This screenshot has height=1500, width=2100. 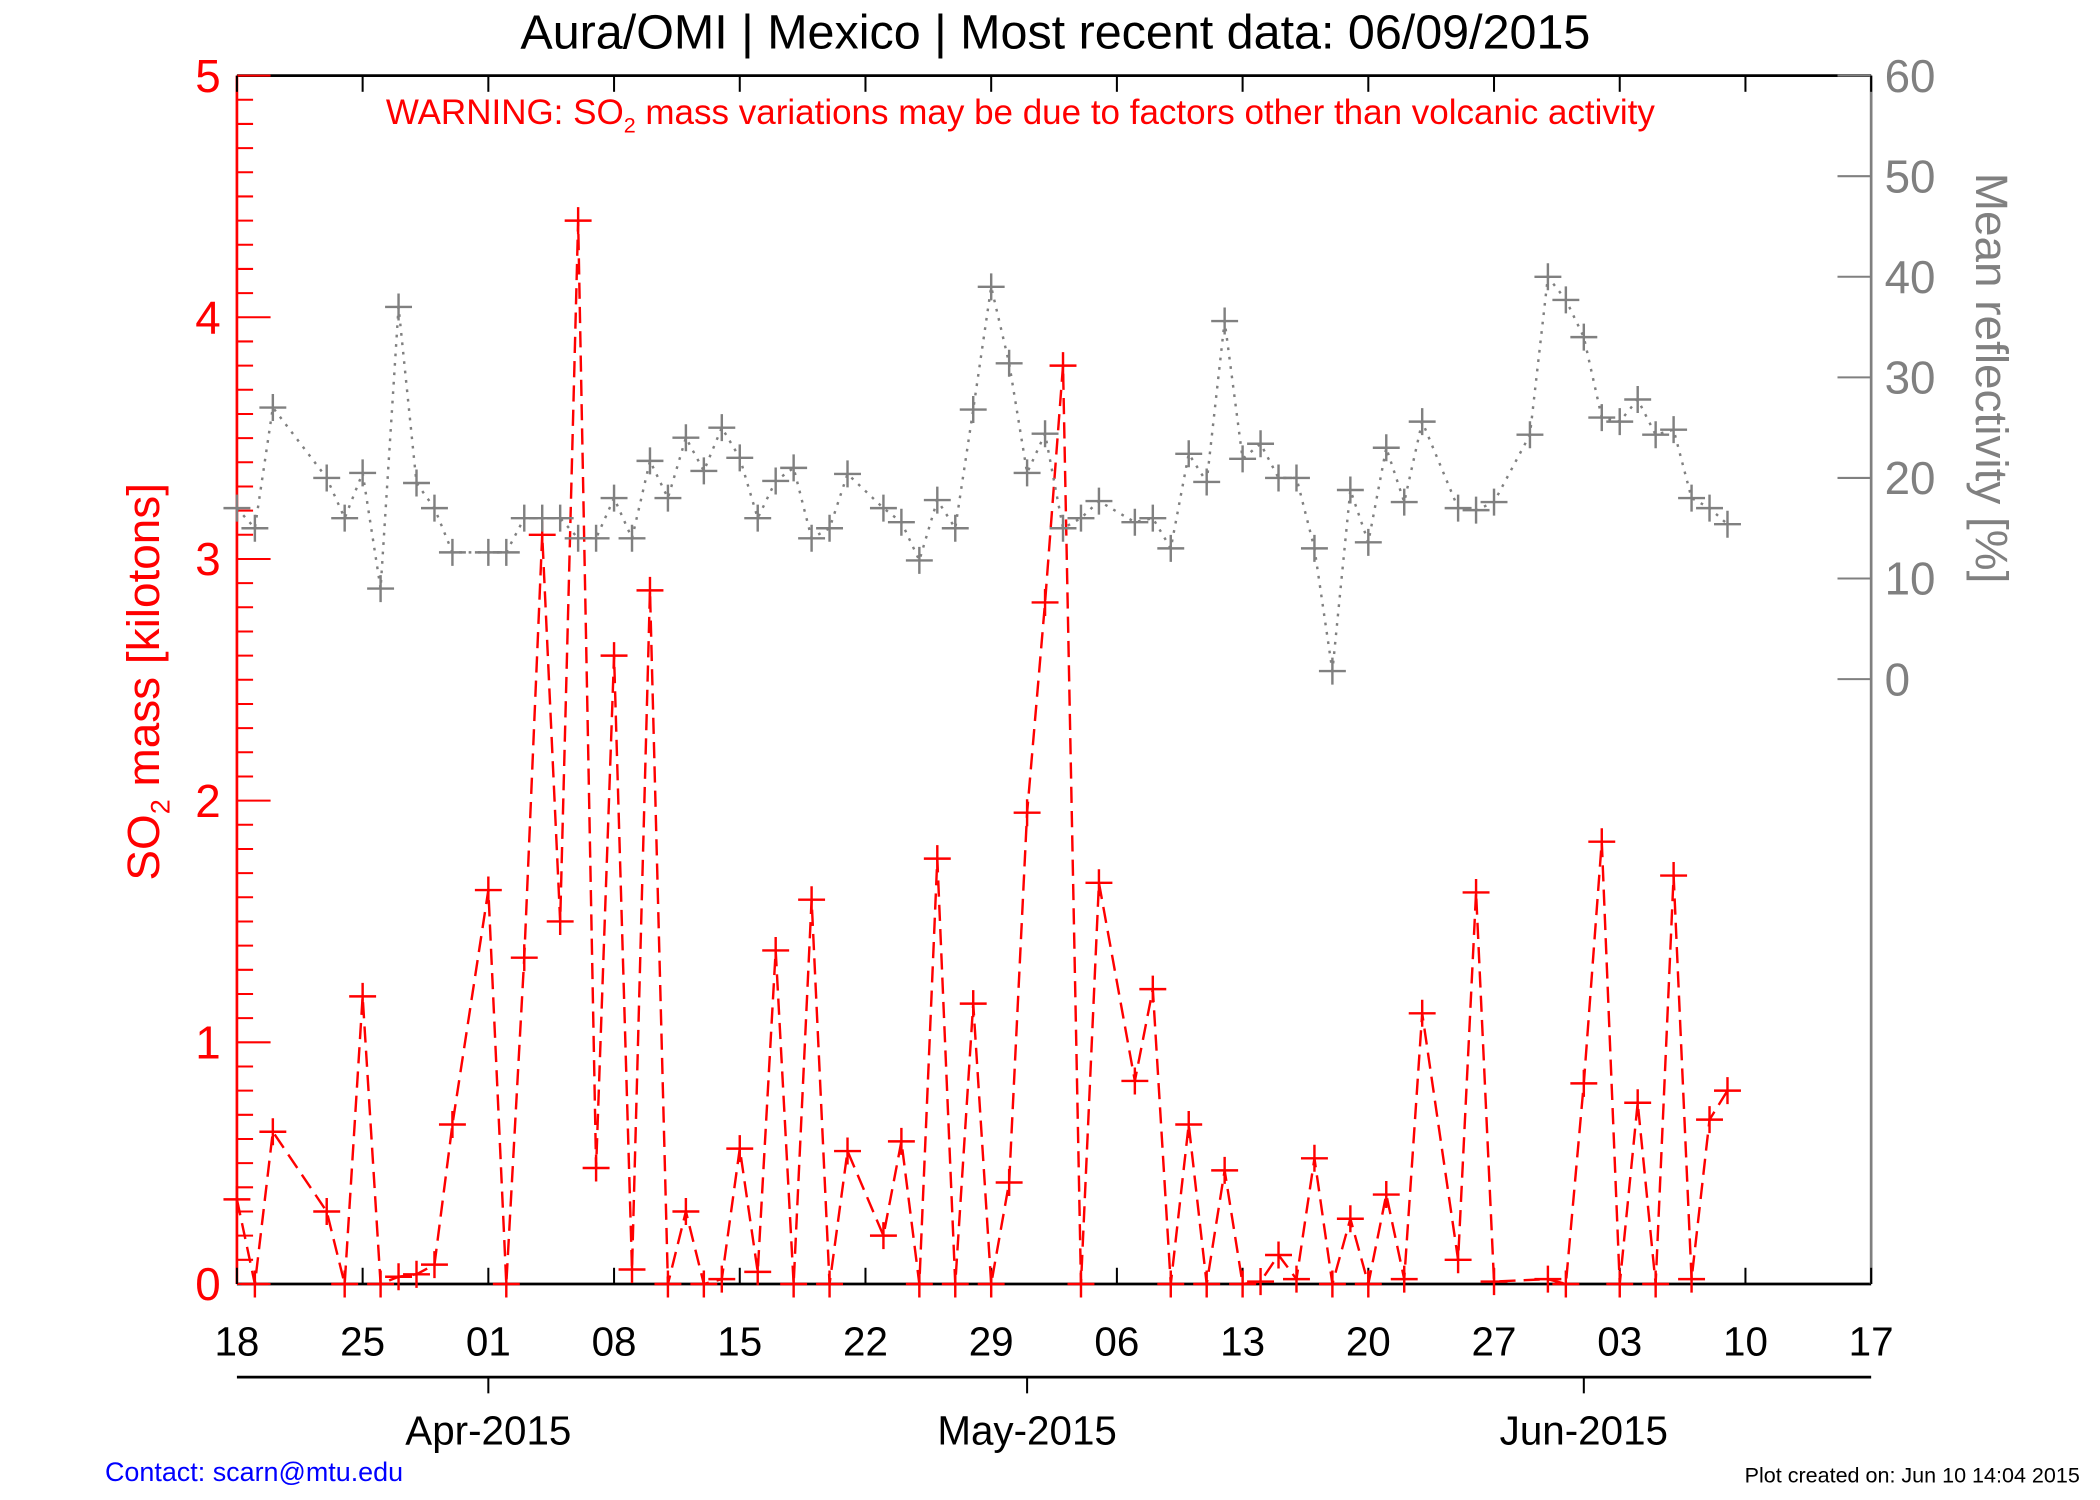 I want to click on y-right-tick-label: 20, so click(x=1910, y=478).